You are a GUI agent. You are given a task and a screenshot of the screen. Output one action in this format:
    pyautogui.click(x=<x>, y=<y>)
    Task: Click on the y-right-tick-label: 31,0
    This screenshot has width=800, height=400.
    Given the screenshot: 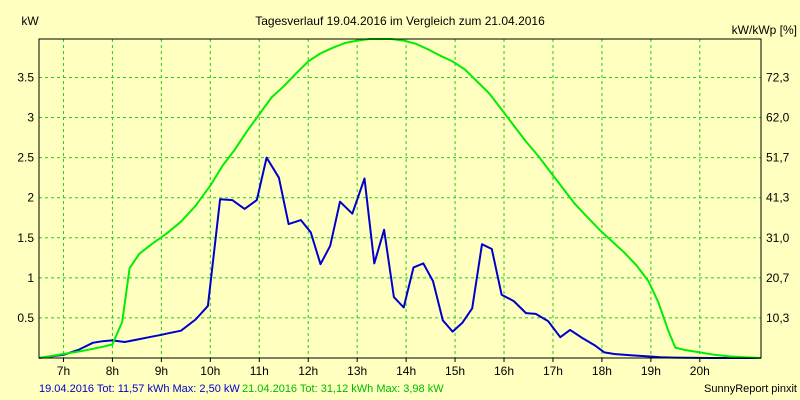 What is the action you would take?
    pyautogui.click(x=778, y=238)
    